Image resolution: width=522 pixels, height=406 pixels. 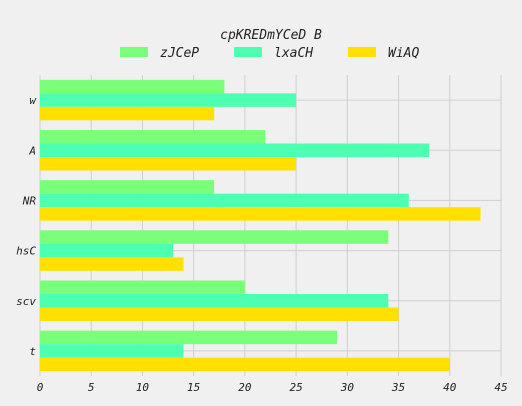 What do you see at coordinates (403, 53) in the screenshot?
I see `legend-label: WiAQ` at bounding box center [403, 53].